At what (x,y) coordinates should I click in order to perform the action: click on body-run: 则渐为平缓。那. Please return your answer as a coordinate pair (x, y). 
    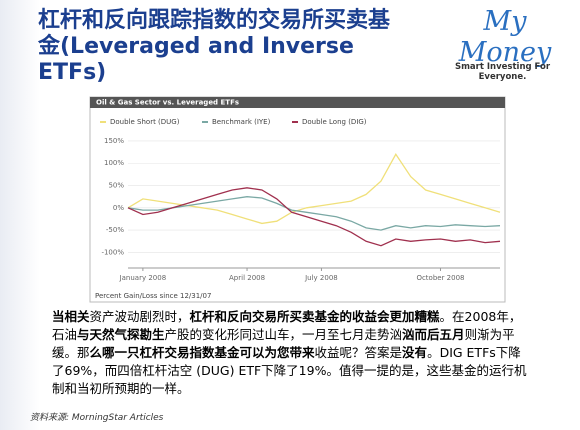
    Looking at the image, I should click on (283, 343).